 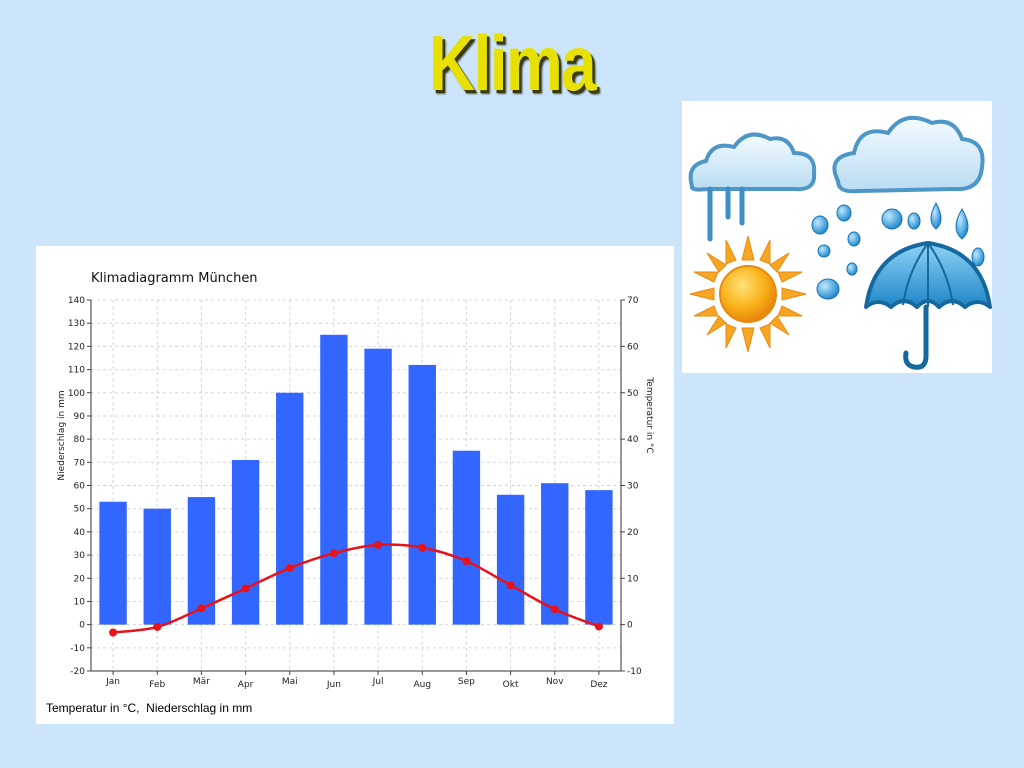 I want to click on y2-tick-label: 20, so click(x=633, y=533).